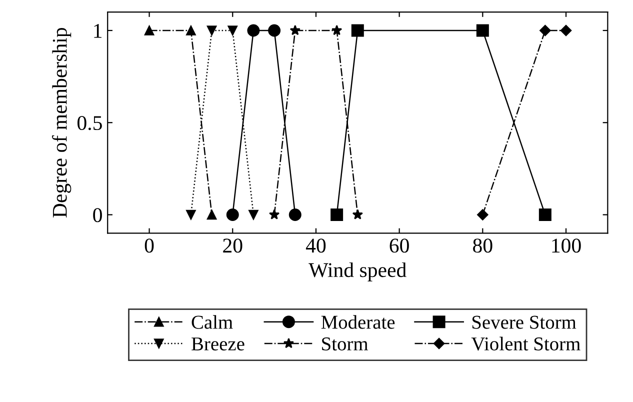 This screenshot has width=633, height=402. Describe the element at coordinates (98, 31) in the screenshot. I see `y-tick-label: 1` at that location.